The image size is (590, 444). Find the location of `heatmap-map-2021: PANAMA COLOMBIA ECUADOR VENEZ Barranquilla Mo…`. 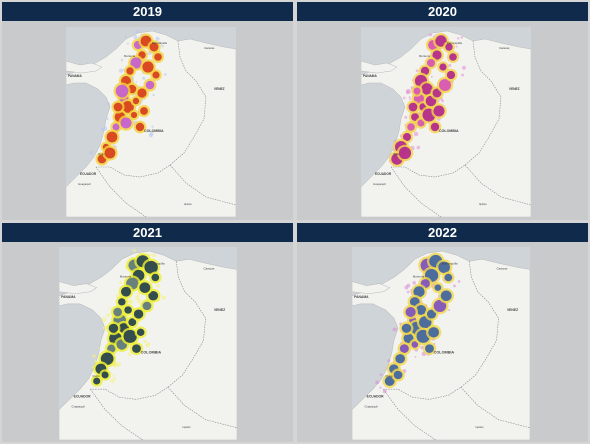

heatmap-map-2021: PANAMA COLOMBIA ECUADOR VENEZ Barranquilla Mo… is located at coordinates (148, 343).